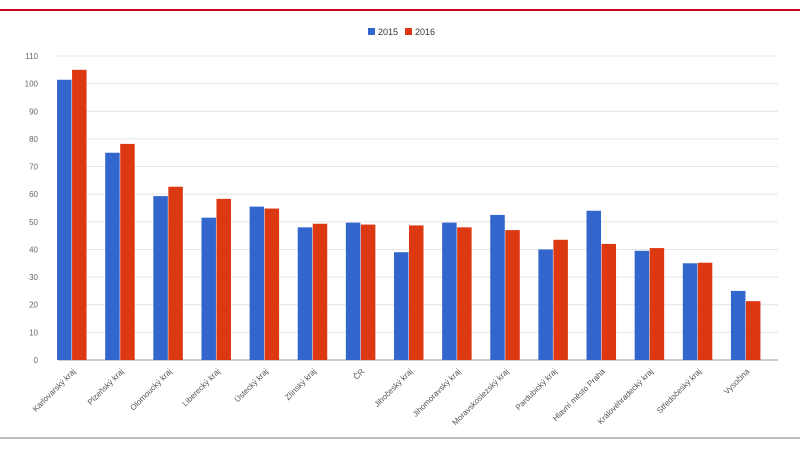 The image size is (800, 449). I want to click on top-accent-line, so click(400, 10).